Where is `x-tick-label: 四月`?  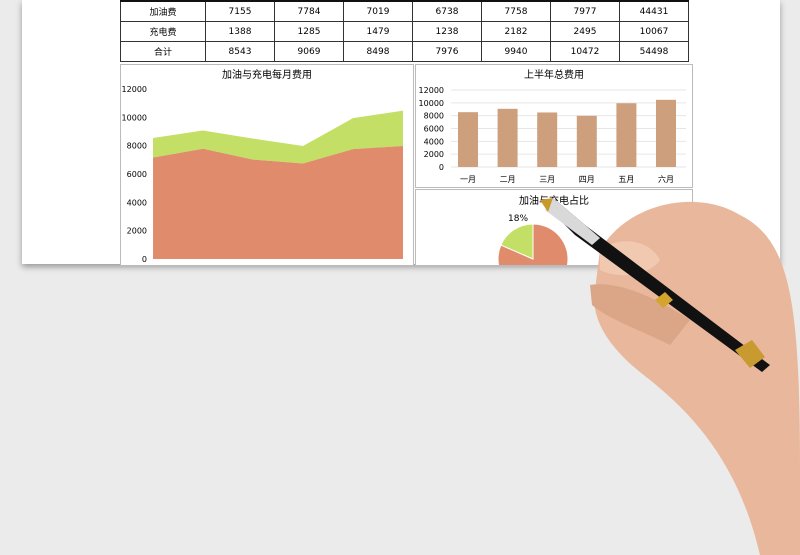
x-tick-label: 四月 is located at coordinates (587, 179).